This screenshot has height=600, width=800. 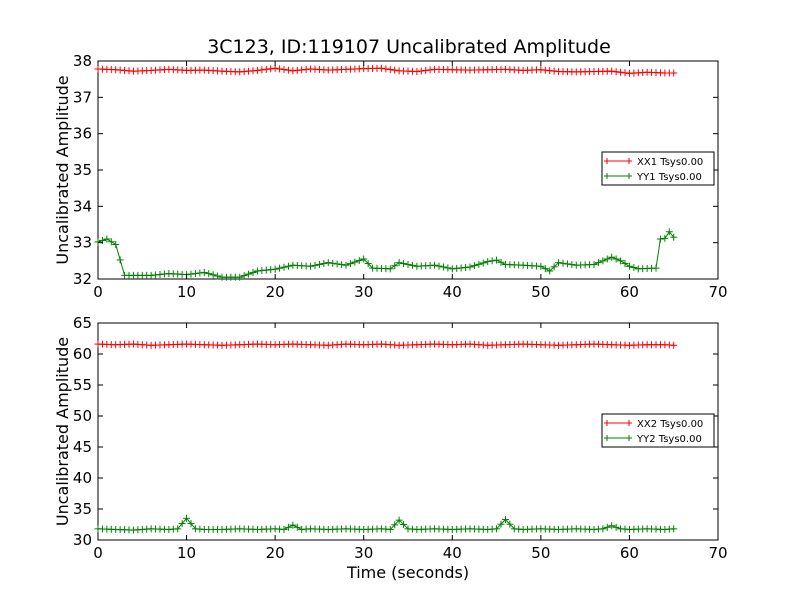 What do you see at coordinates (670, 424) in the screenshot?
I see `legend-label: XX2 Tsys0.00` at bounding box center [670, 424].